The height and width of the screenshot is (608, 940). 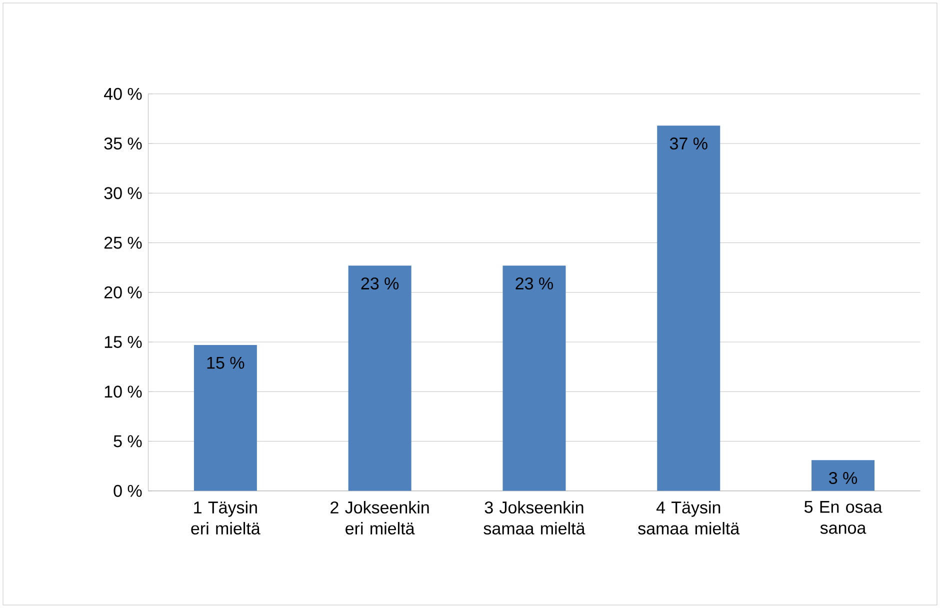 What do you see at coordinates (123, 392) in the screenshot?
I see `y-tick-label: 10 %` at bounding box center [123, 392].